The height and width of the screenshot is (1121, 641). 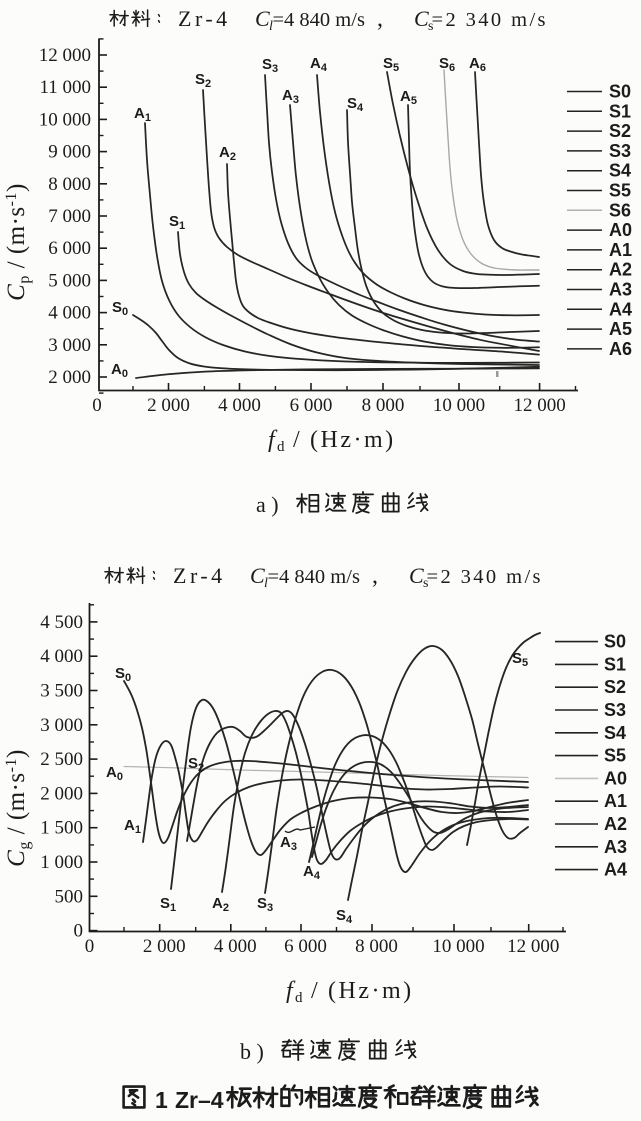 I want to click on svg-text: 11 000, so click(x=65, y=87).